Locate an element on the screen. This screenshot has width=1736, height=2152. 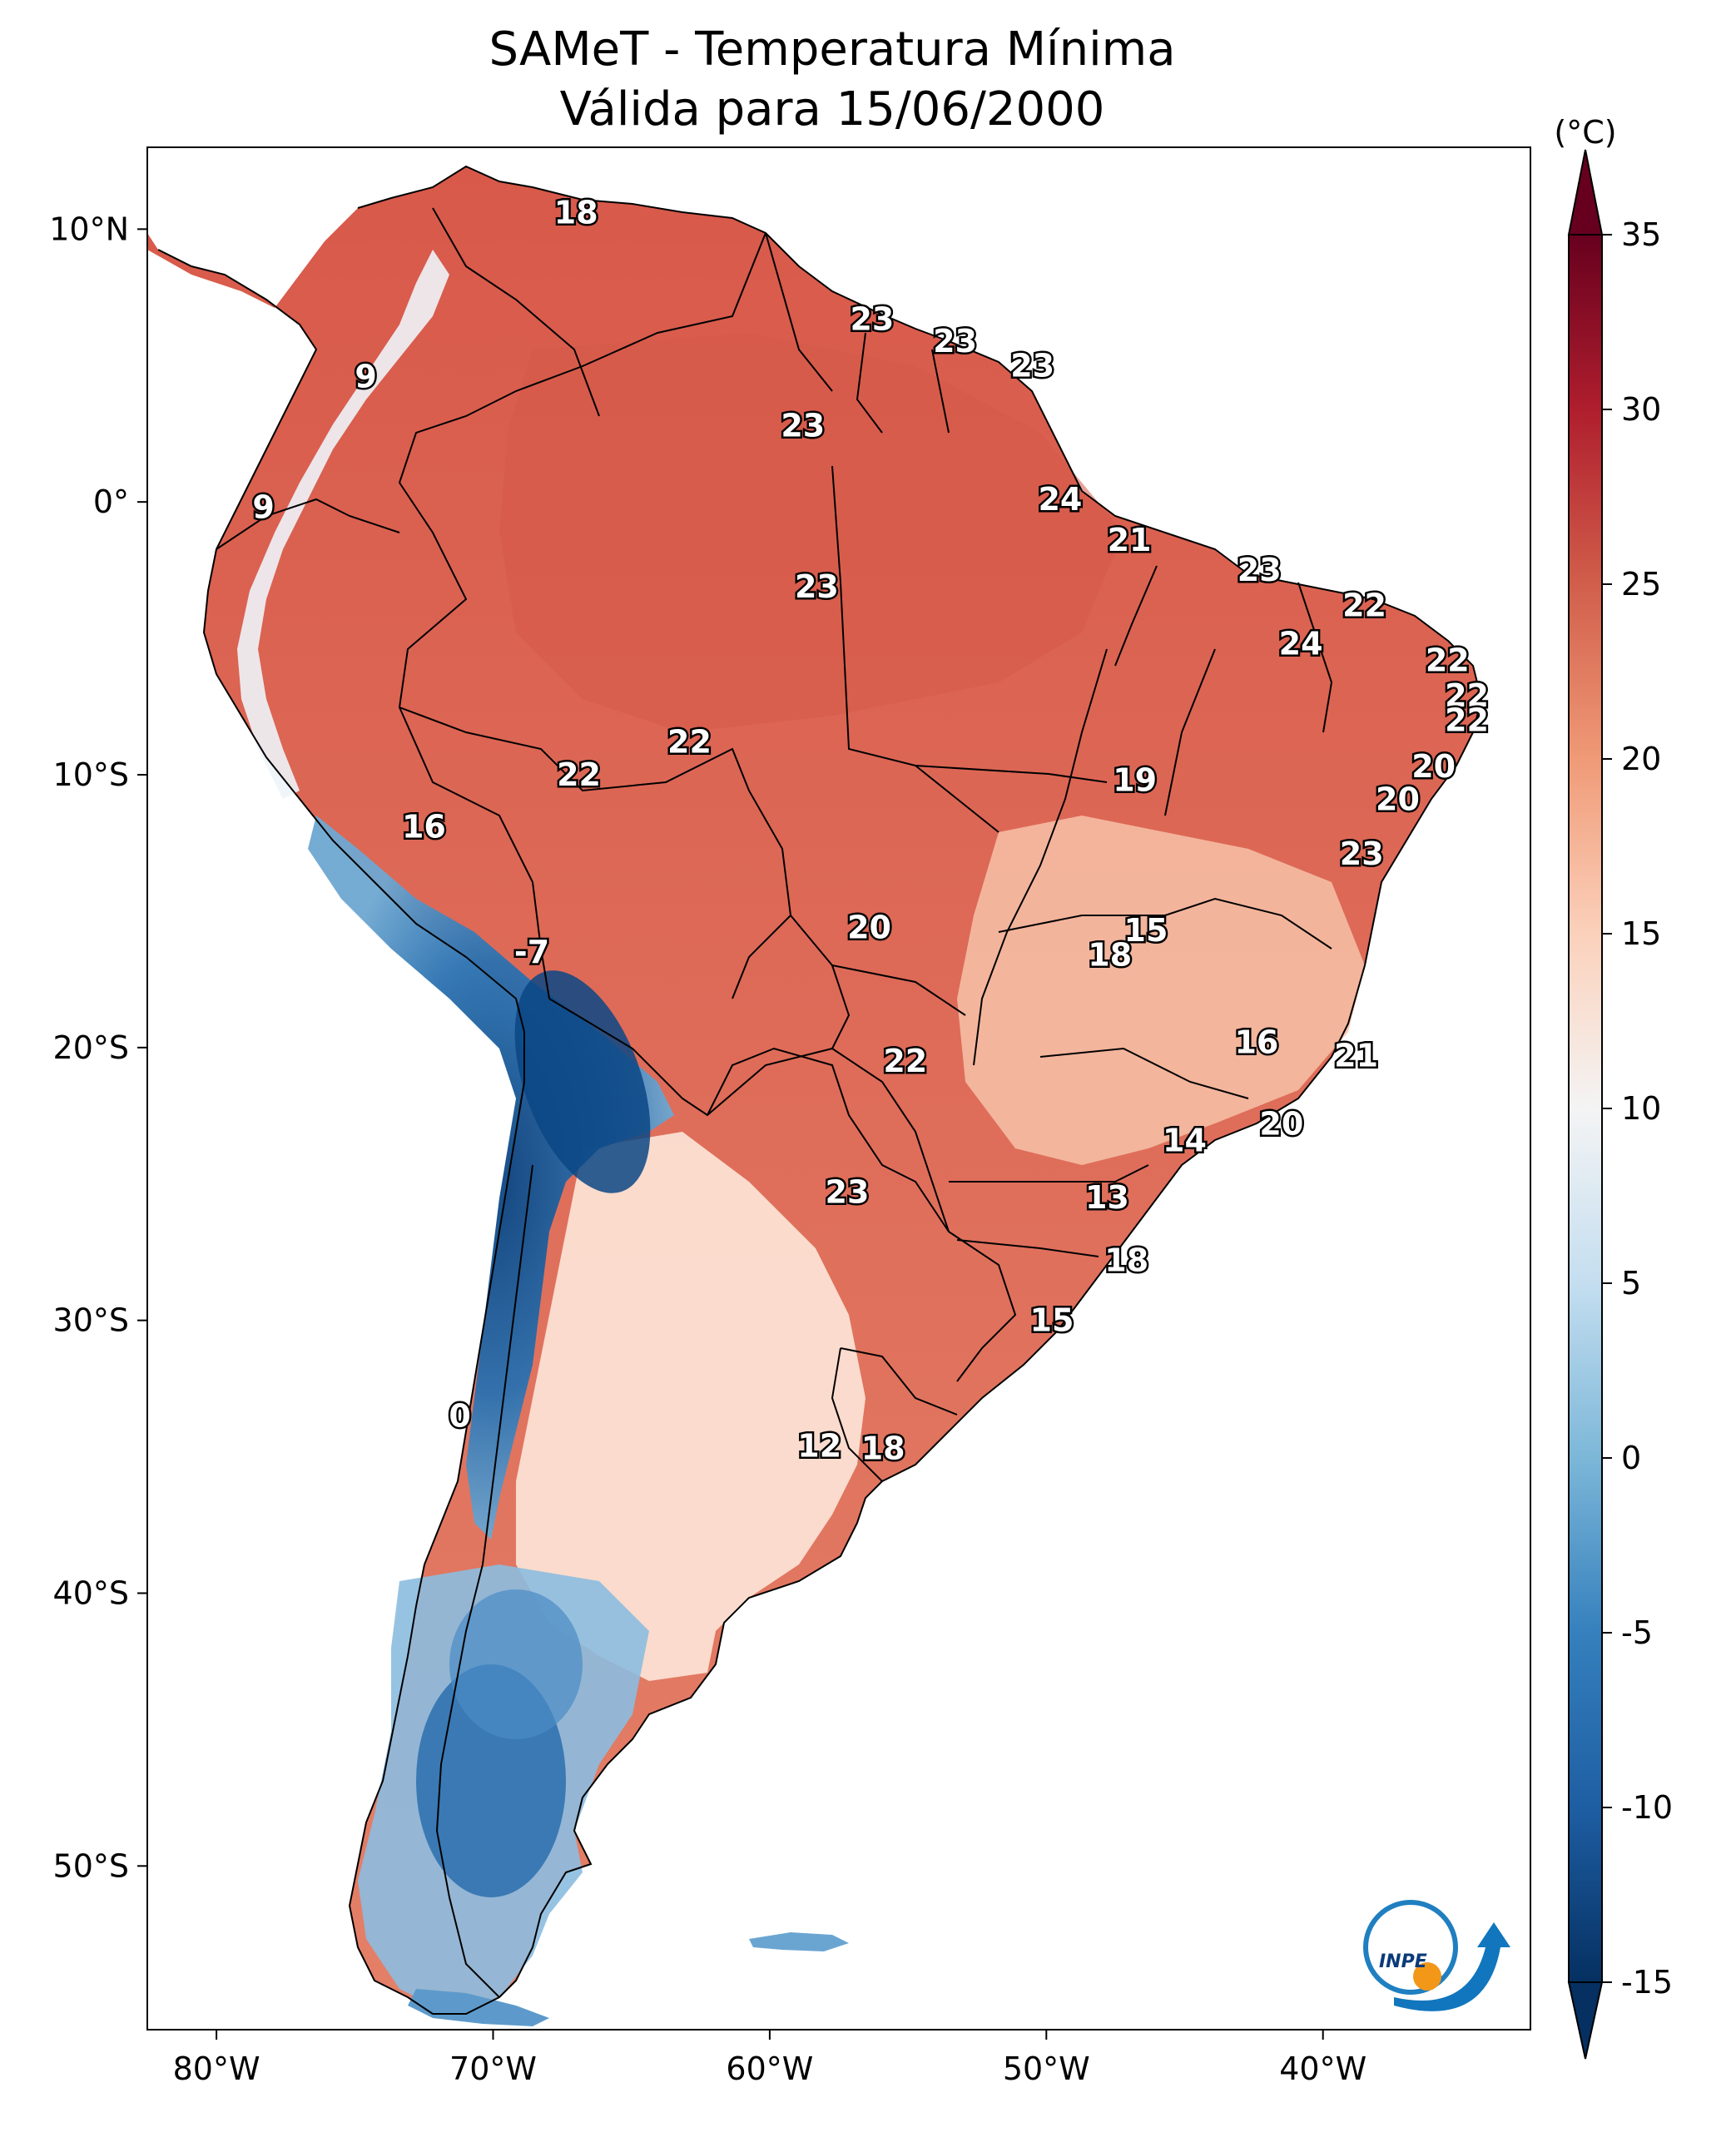
lat-tick-label: 20°S is located at coordinates (91, 1047).